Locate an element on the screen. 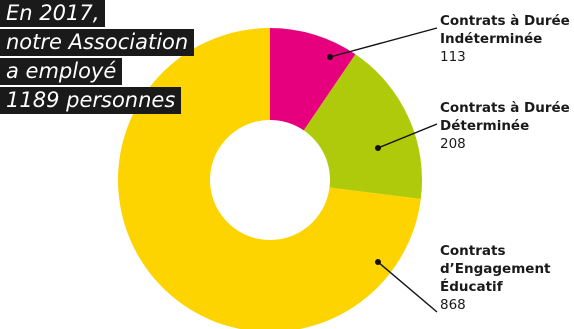 This screenshot has width=574, height=329. legend-cdi-value: 113 is located at coordinates (453, 57).